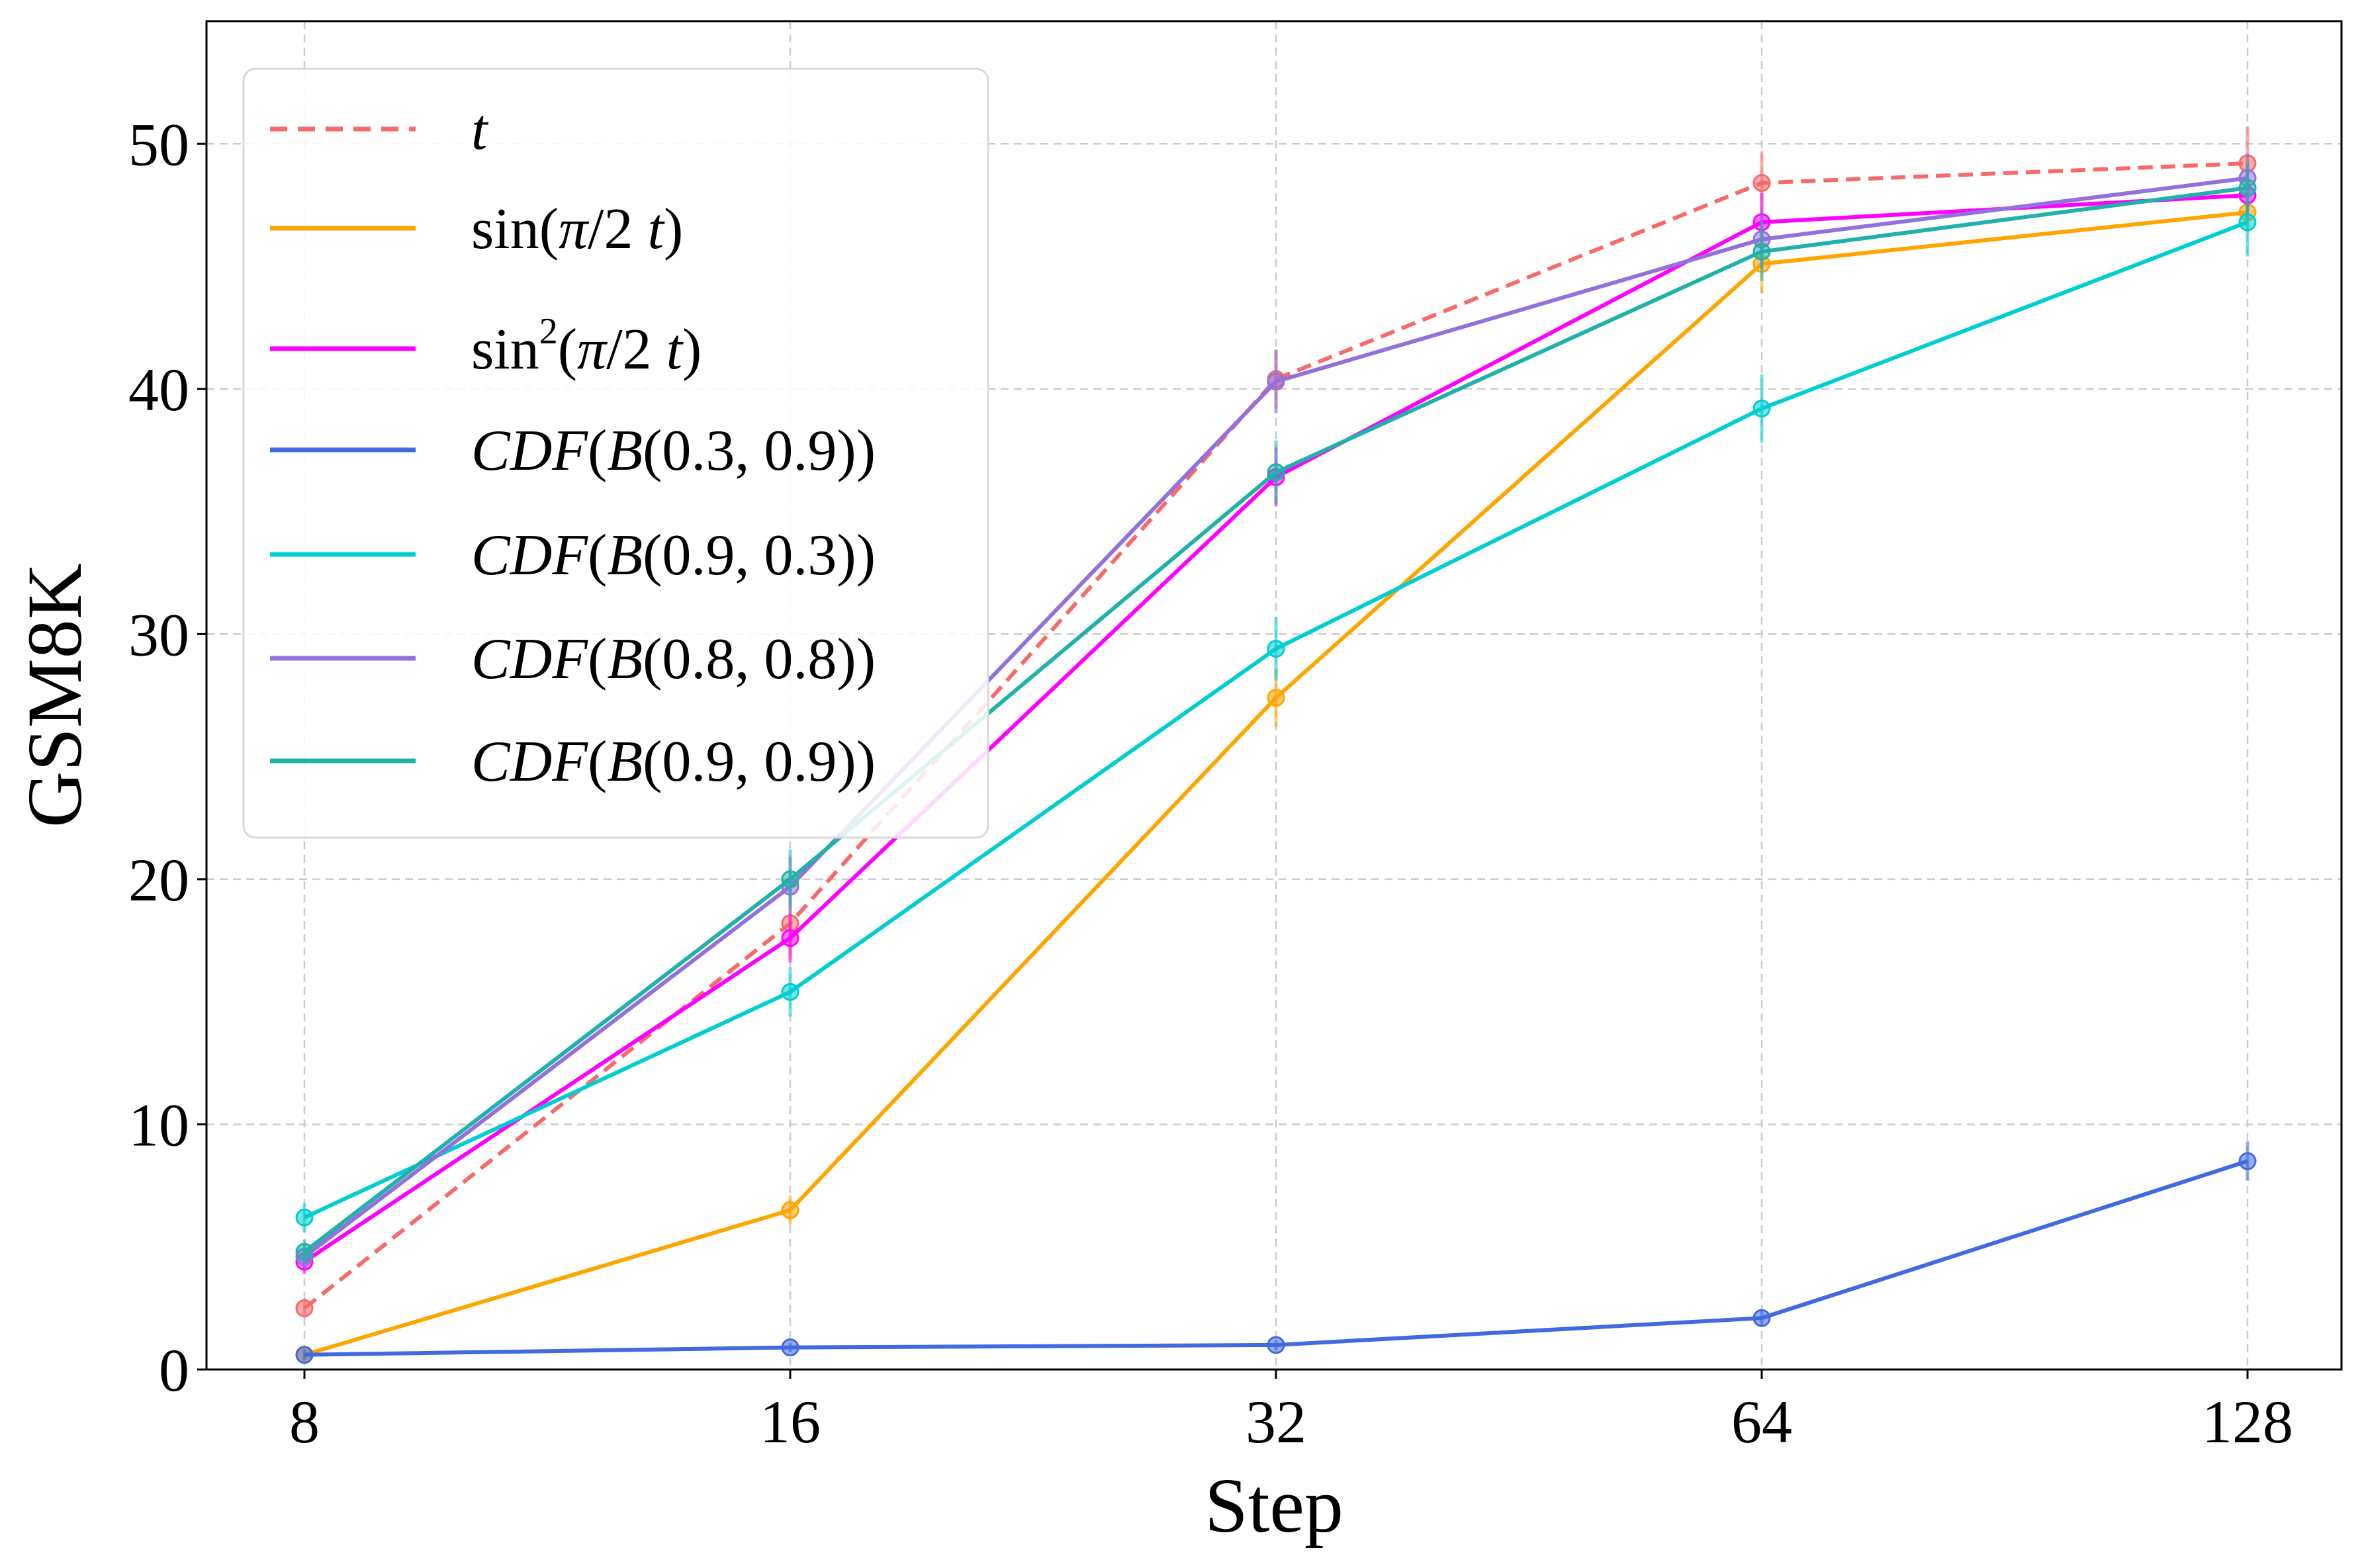 This screenshot has width=2362, height=1568. I want to click on x-tick-label: 16, so click(790, 1422).